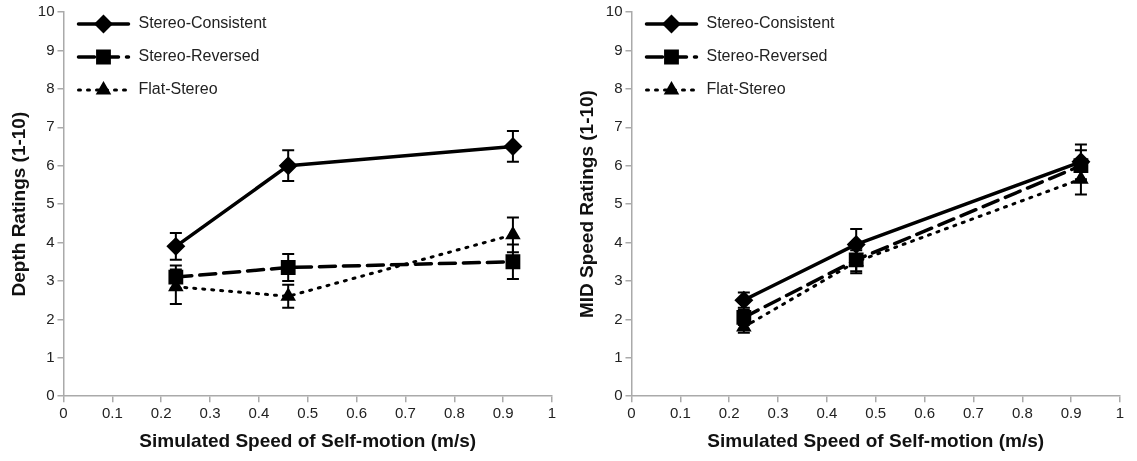 The width and height of the screenshot is (1137, 461). What do you see at coordinates (18, 204) in the screenshot?
I see `y-axis-title: Depth Ratings (1-10)` at bounding box center [18, 204].